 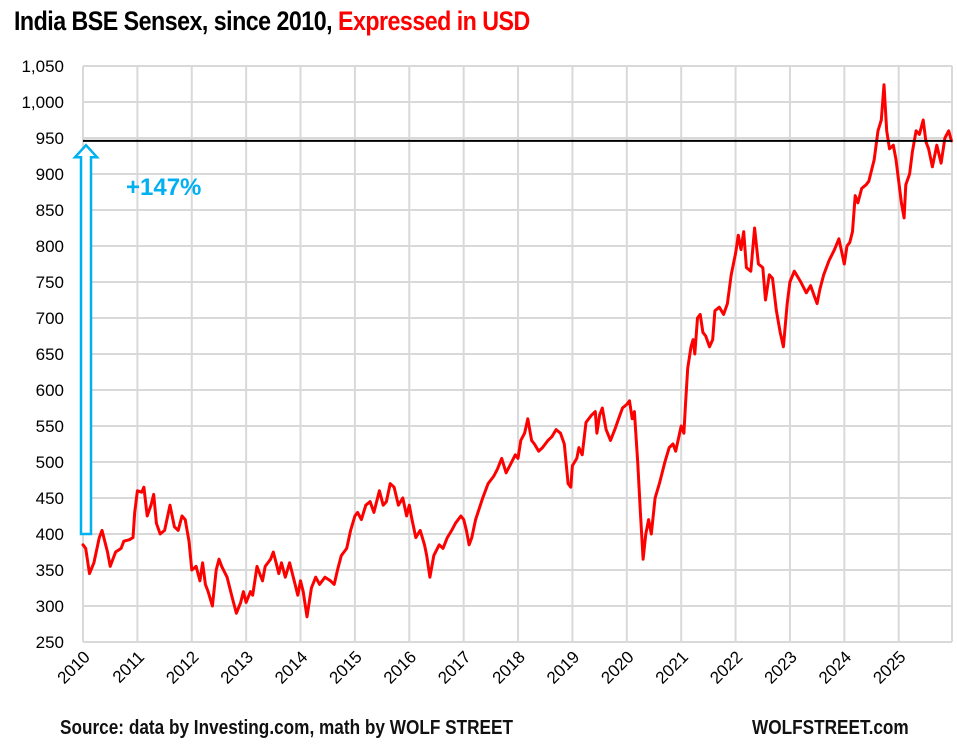 I want to click on y-tick-label: 650, so click(x=50, y=354).